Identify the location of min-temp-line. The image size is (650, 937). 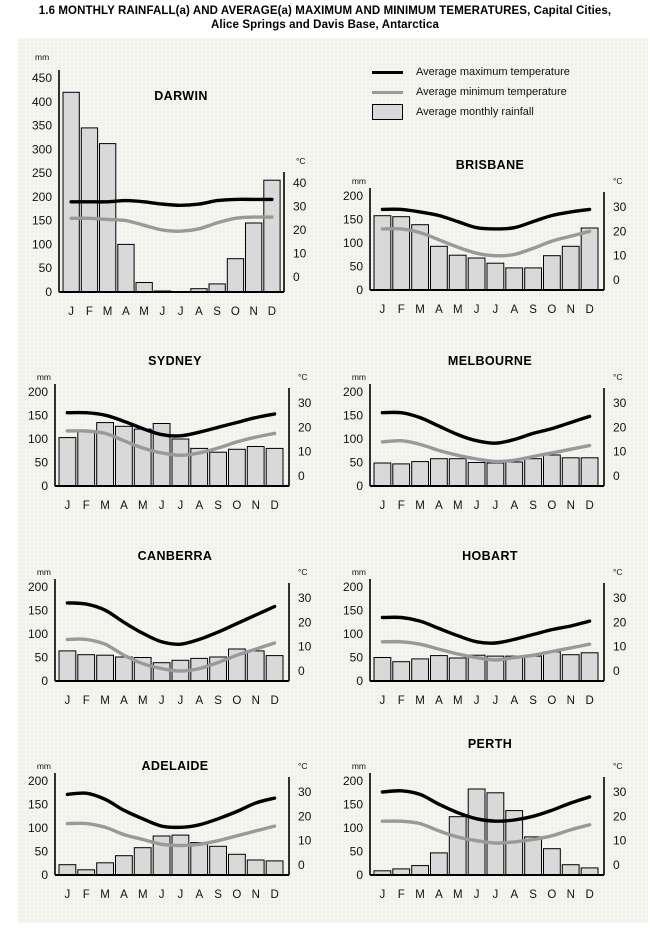
(171, 443).